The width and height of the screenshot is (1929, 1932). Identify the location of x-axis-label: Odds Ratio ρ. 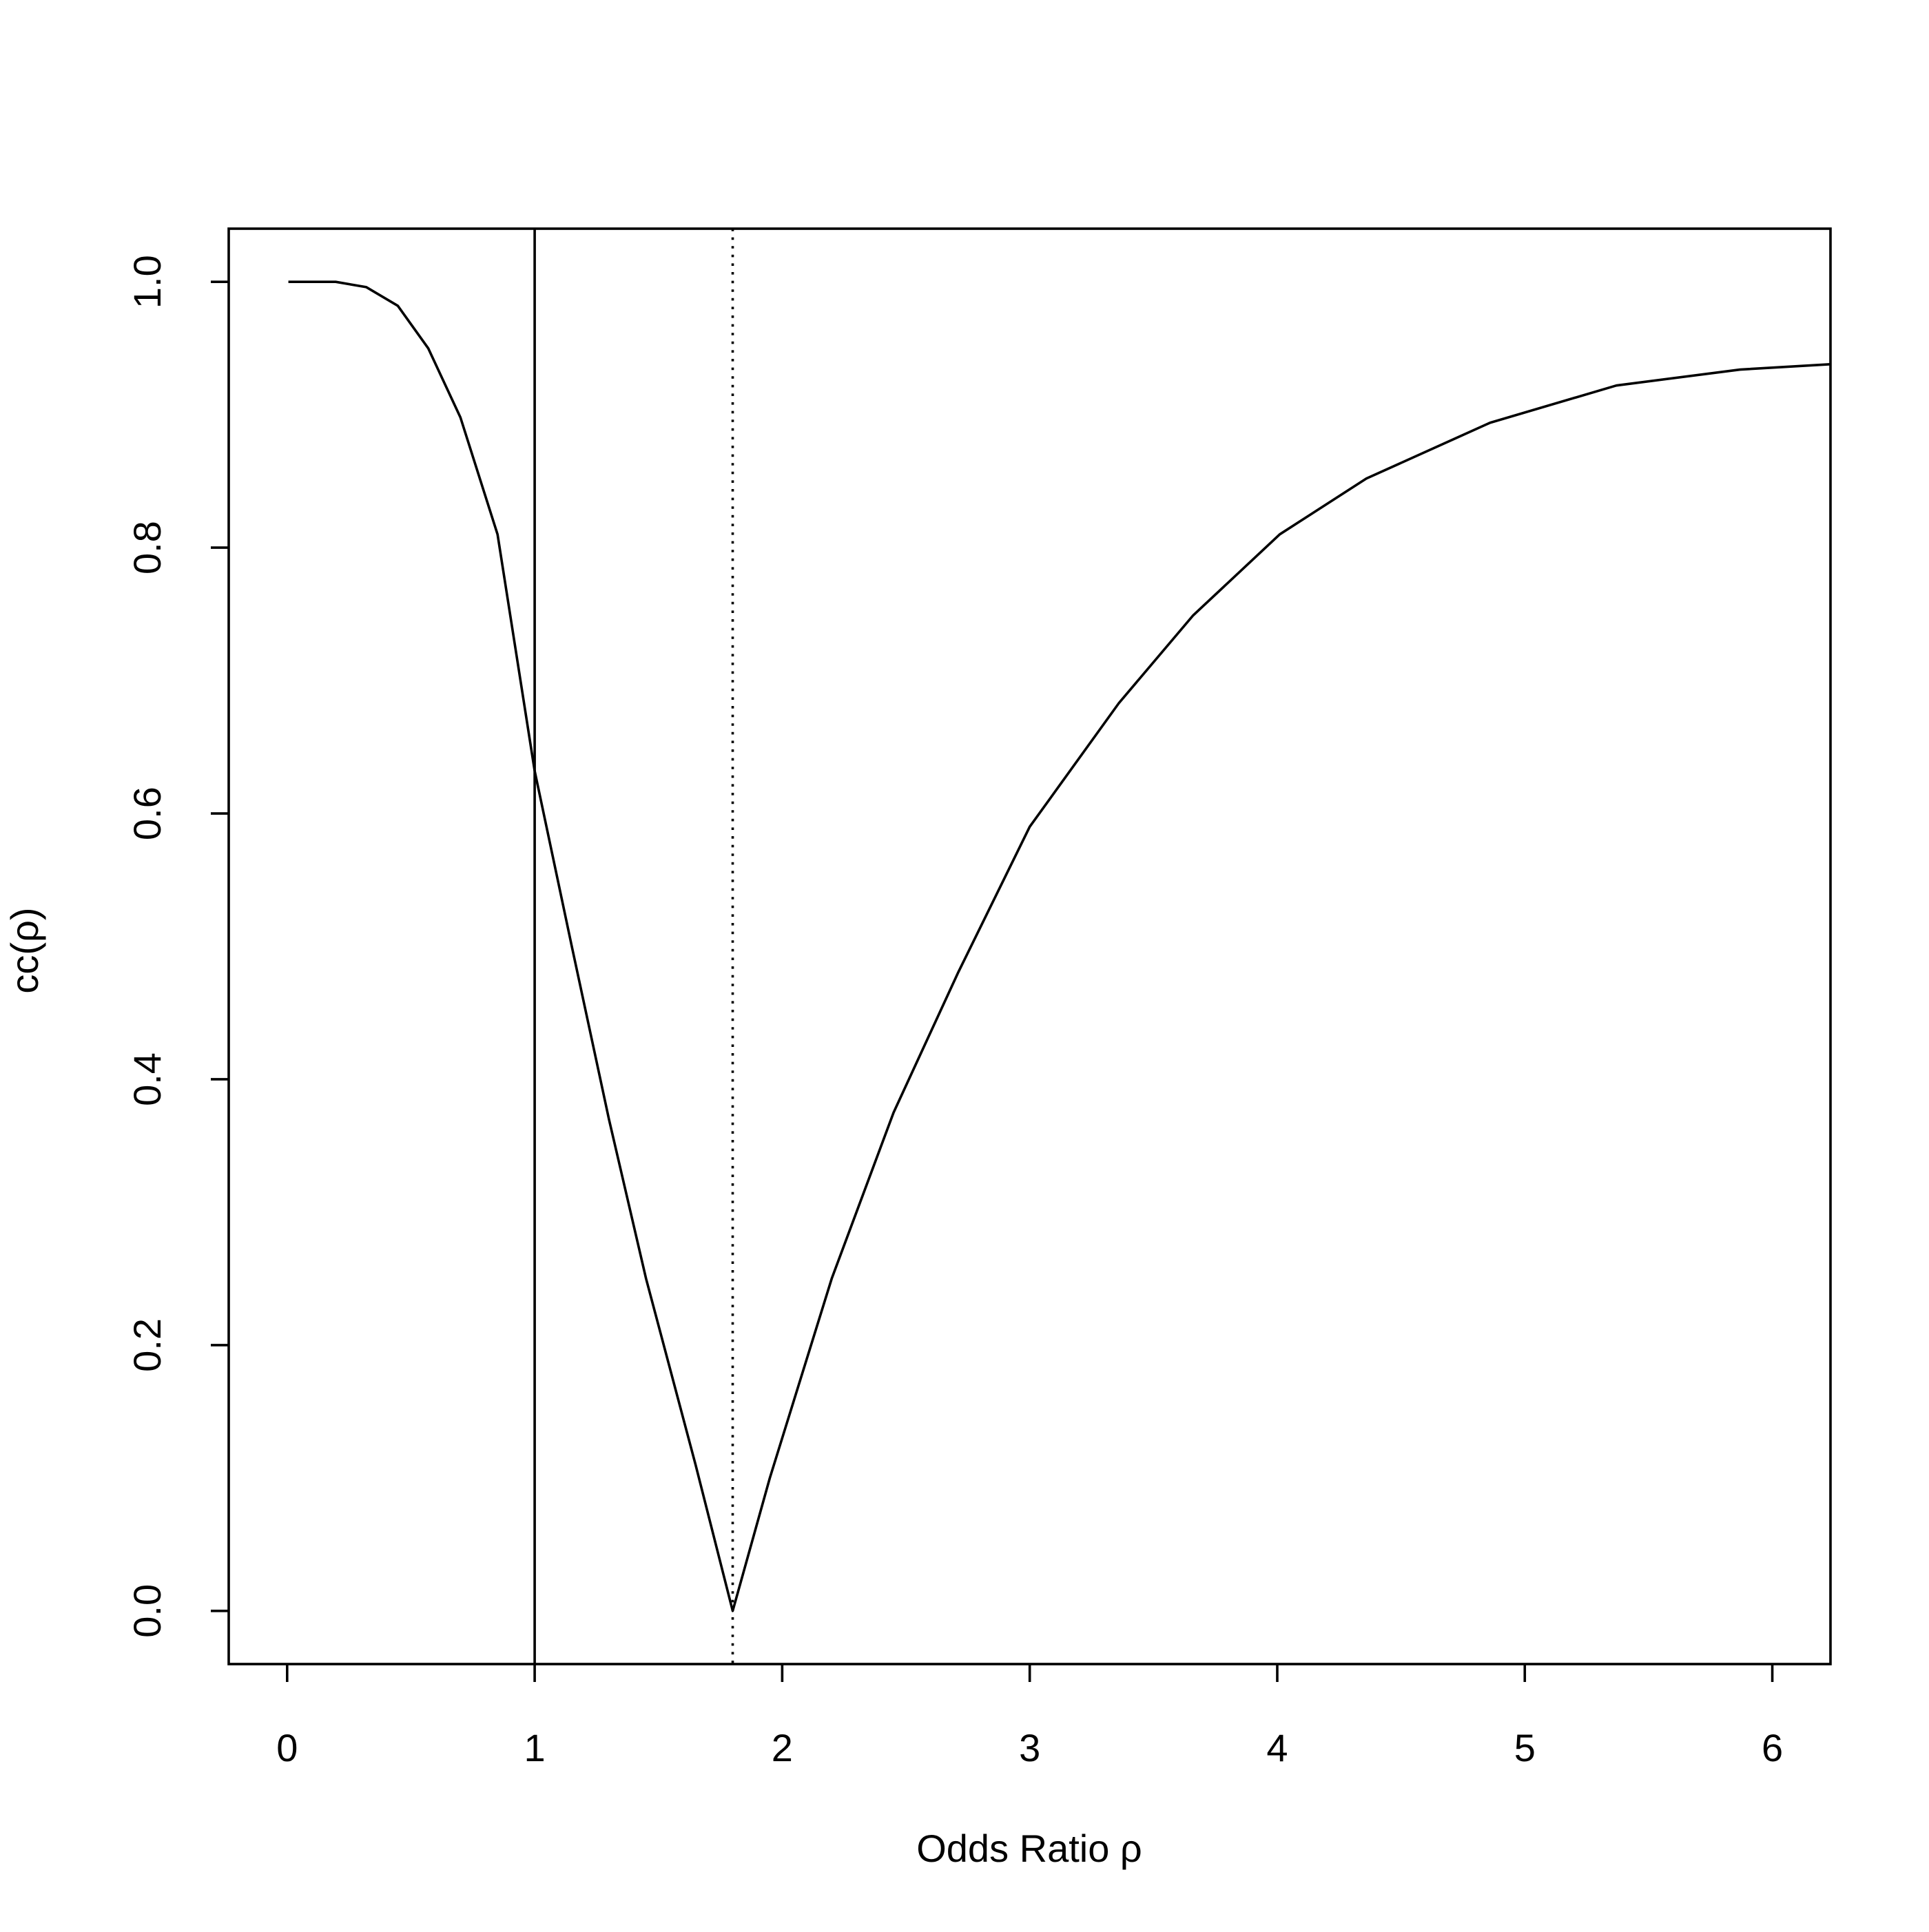
(1029, 1848).